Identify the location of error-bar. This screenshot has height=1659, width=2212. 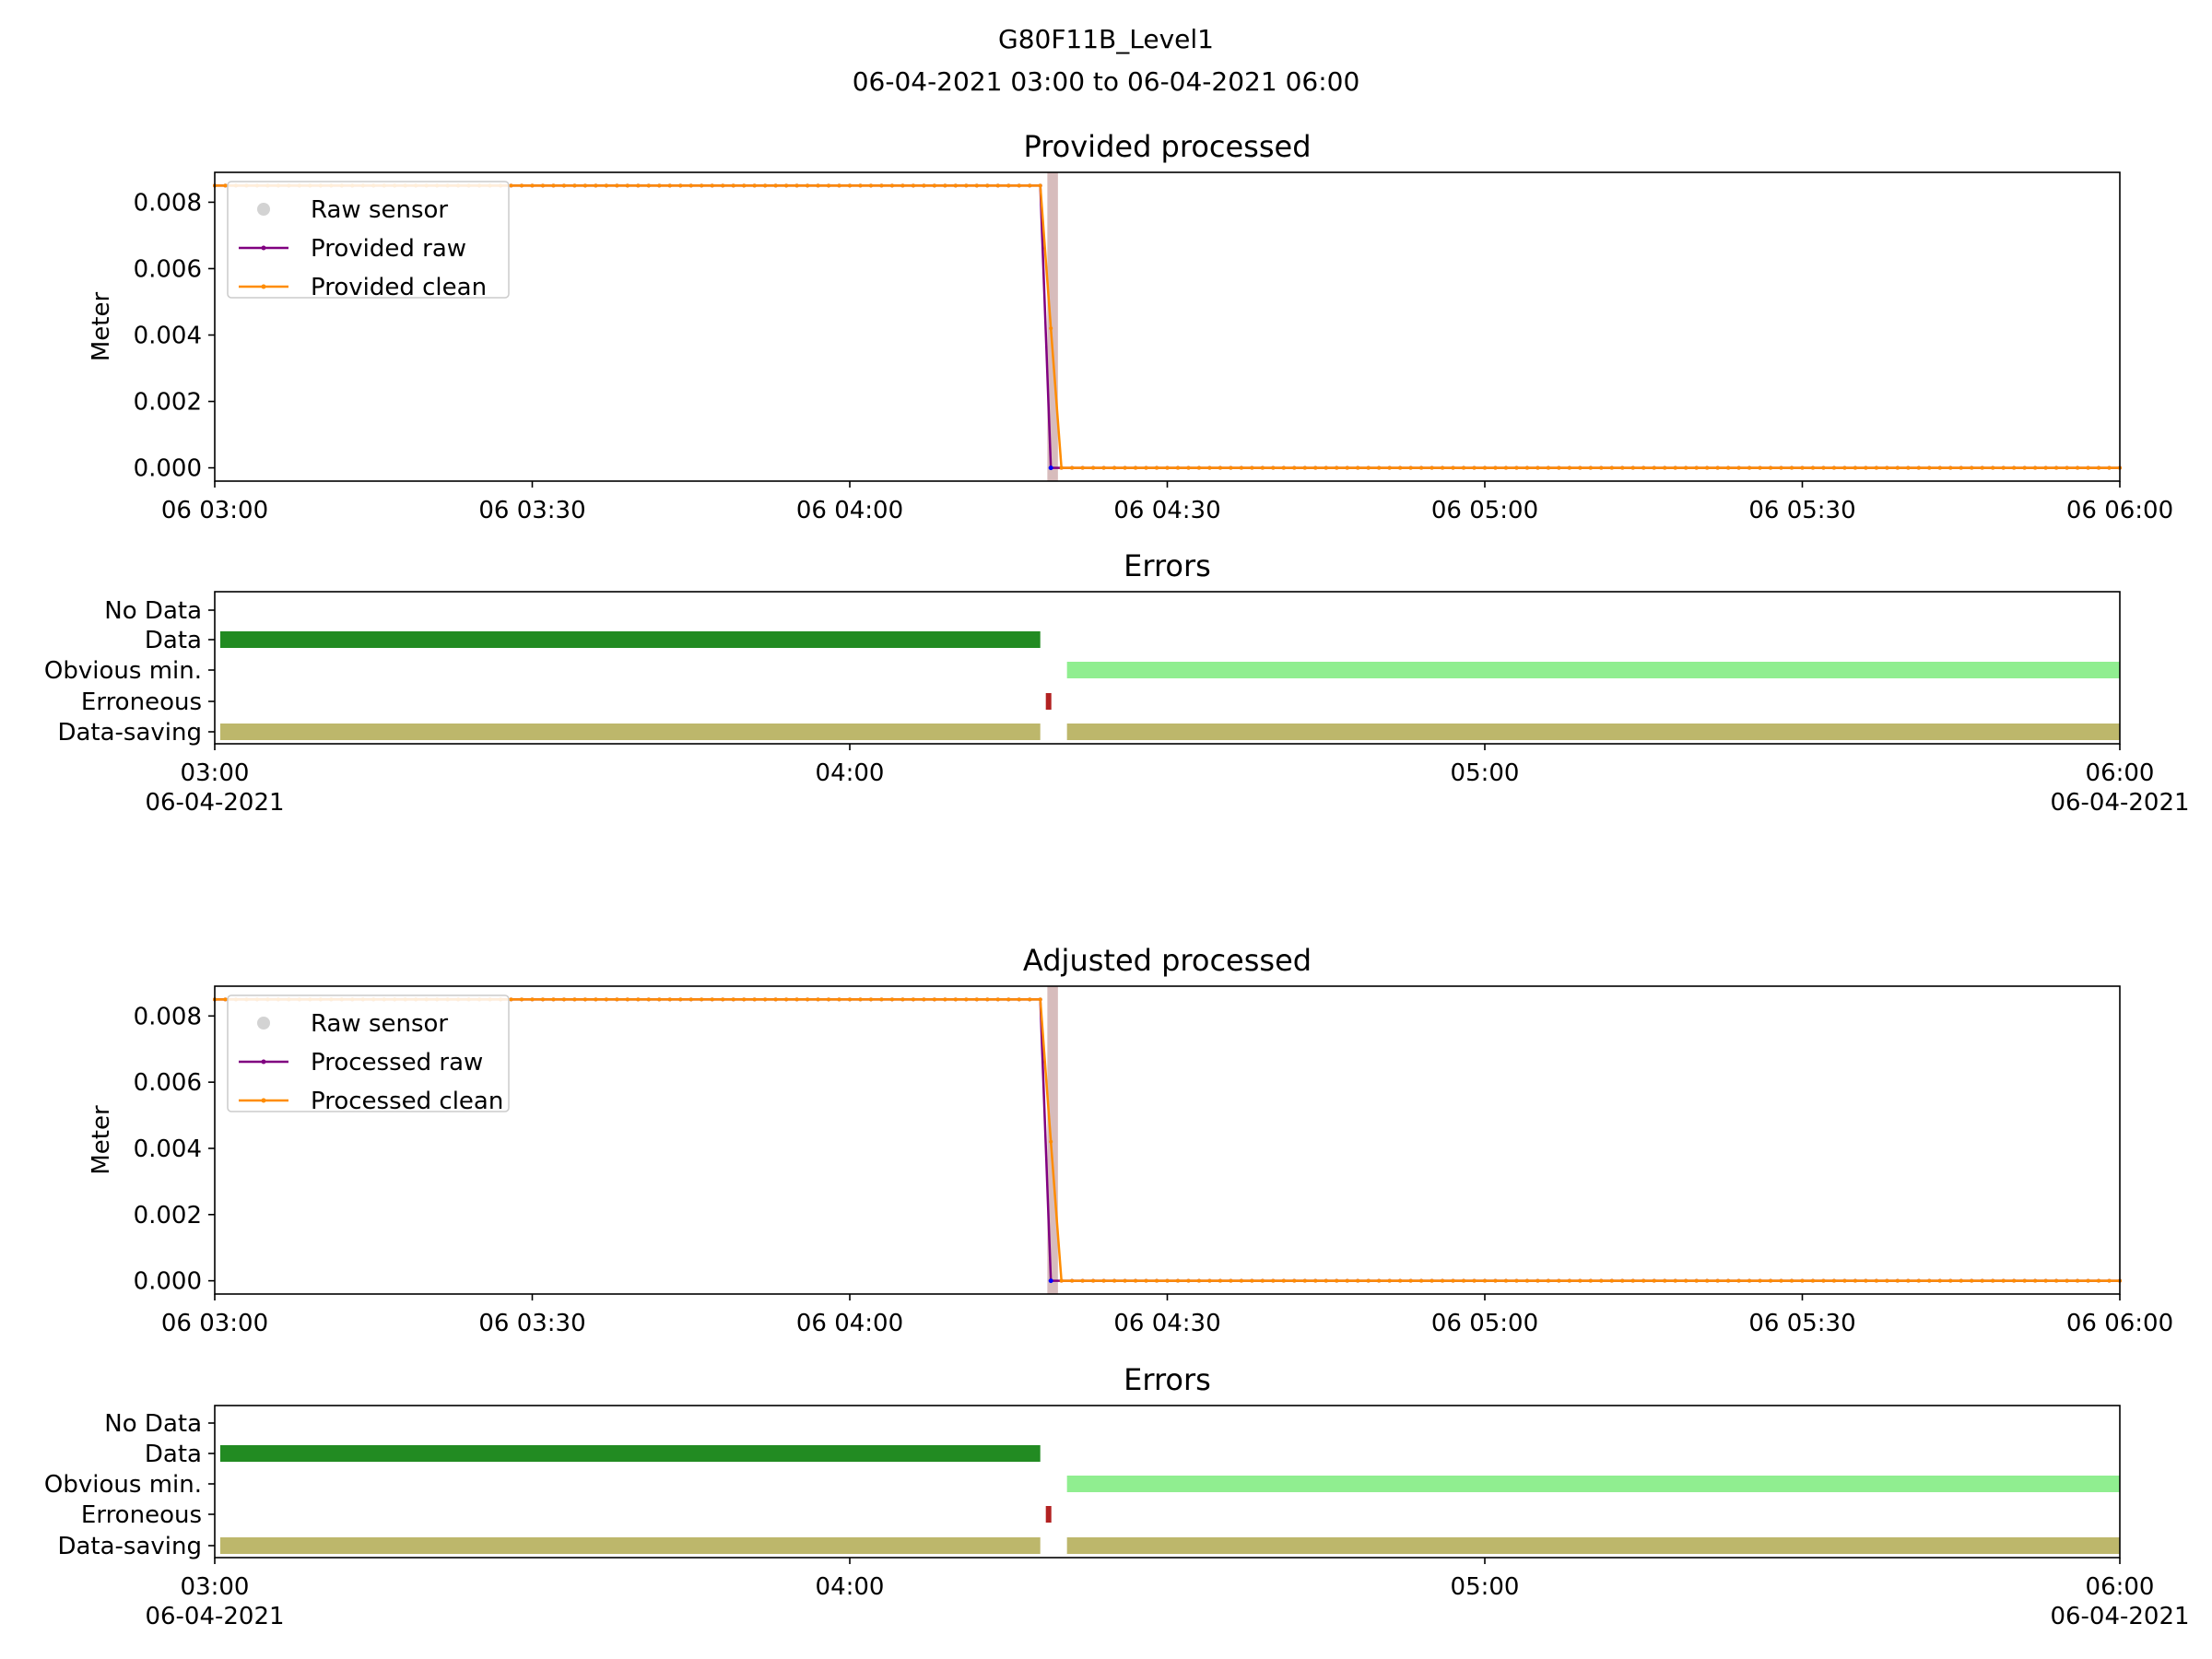
(1048, 701).